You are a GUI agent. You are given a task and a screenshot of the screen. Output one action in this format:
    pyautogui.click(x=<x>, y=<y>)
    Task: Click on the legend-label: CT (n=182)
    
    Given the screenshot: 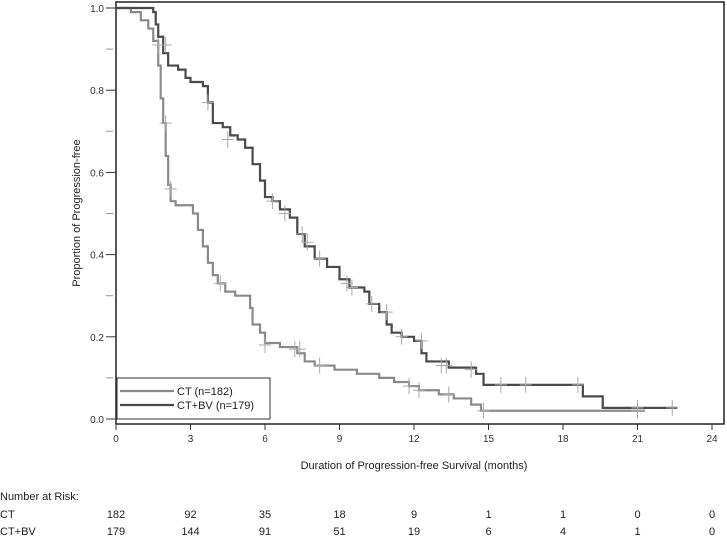 What is the action you would take?
    pyautogui.click(x=205, y=392)
    